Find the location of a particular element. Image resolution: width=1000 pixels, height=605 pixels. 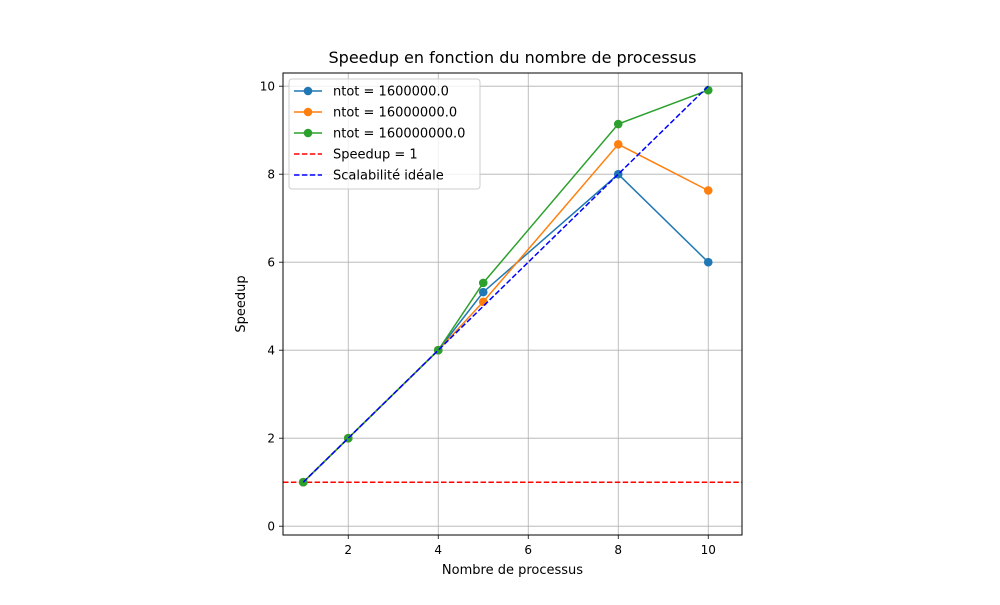

legend-box is located at coordinates (384, 134).